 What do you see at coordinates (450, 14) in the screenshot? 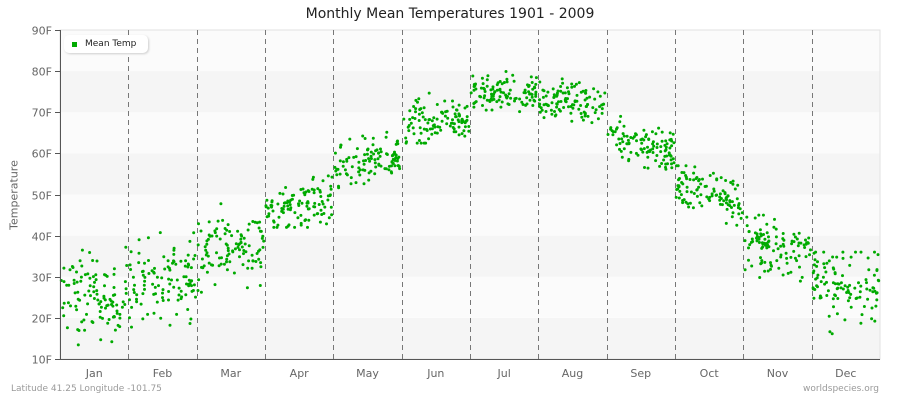
I see `chart-title: Monthly Mean Temperatures 1901 - 2009` at bounding box center [450, 14].